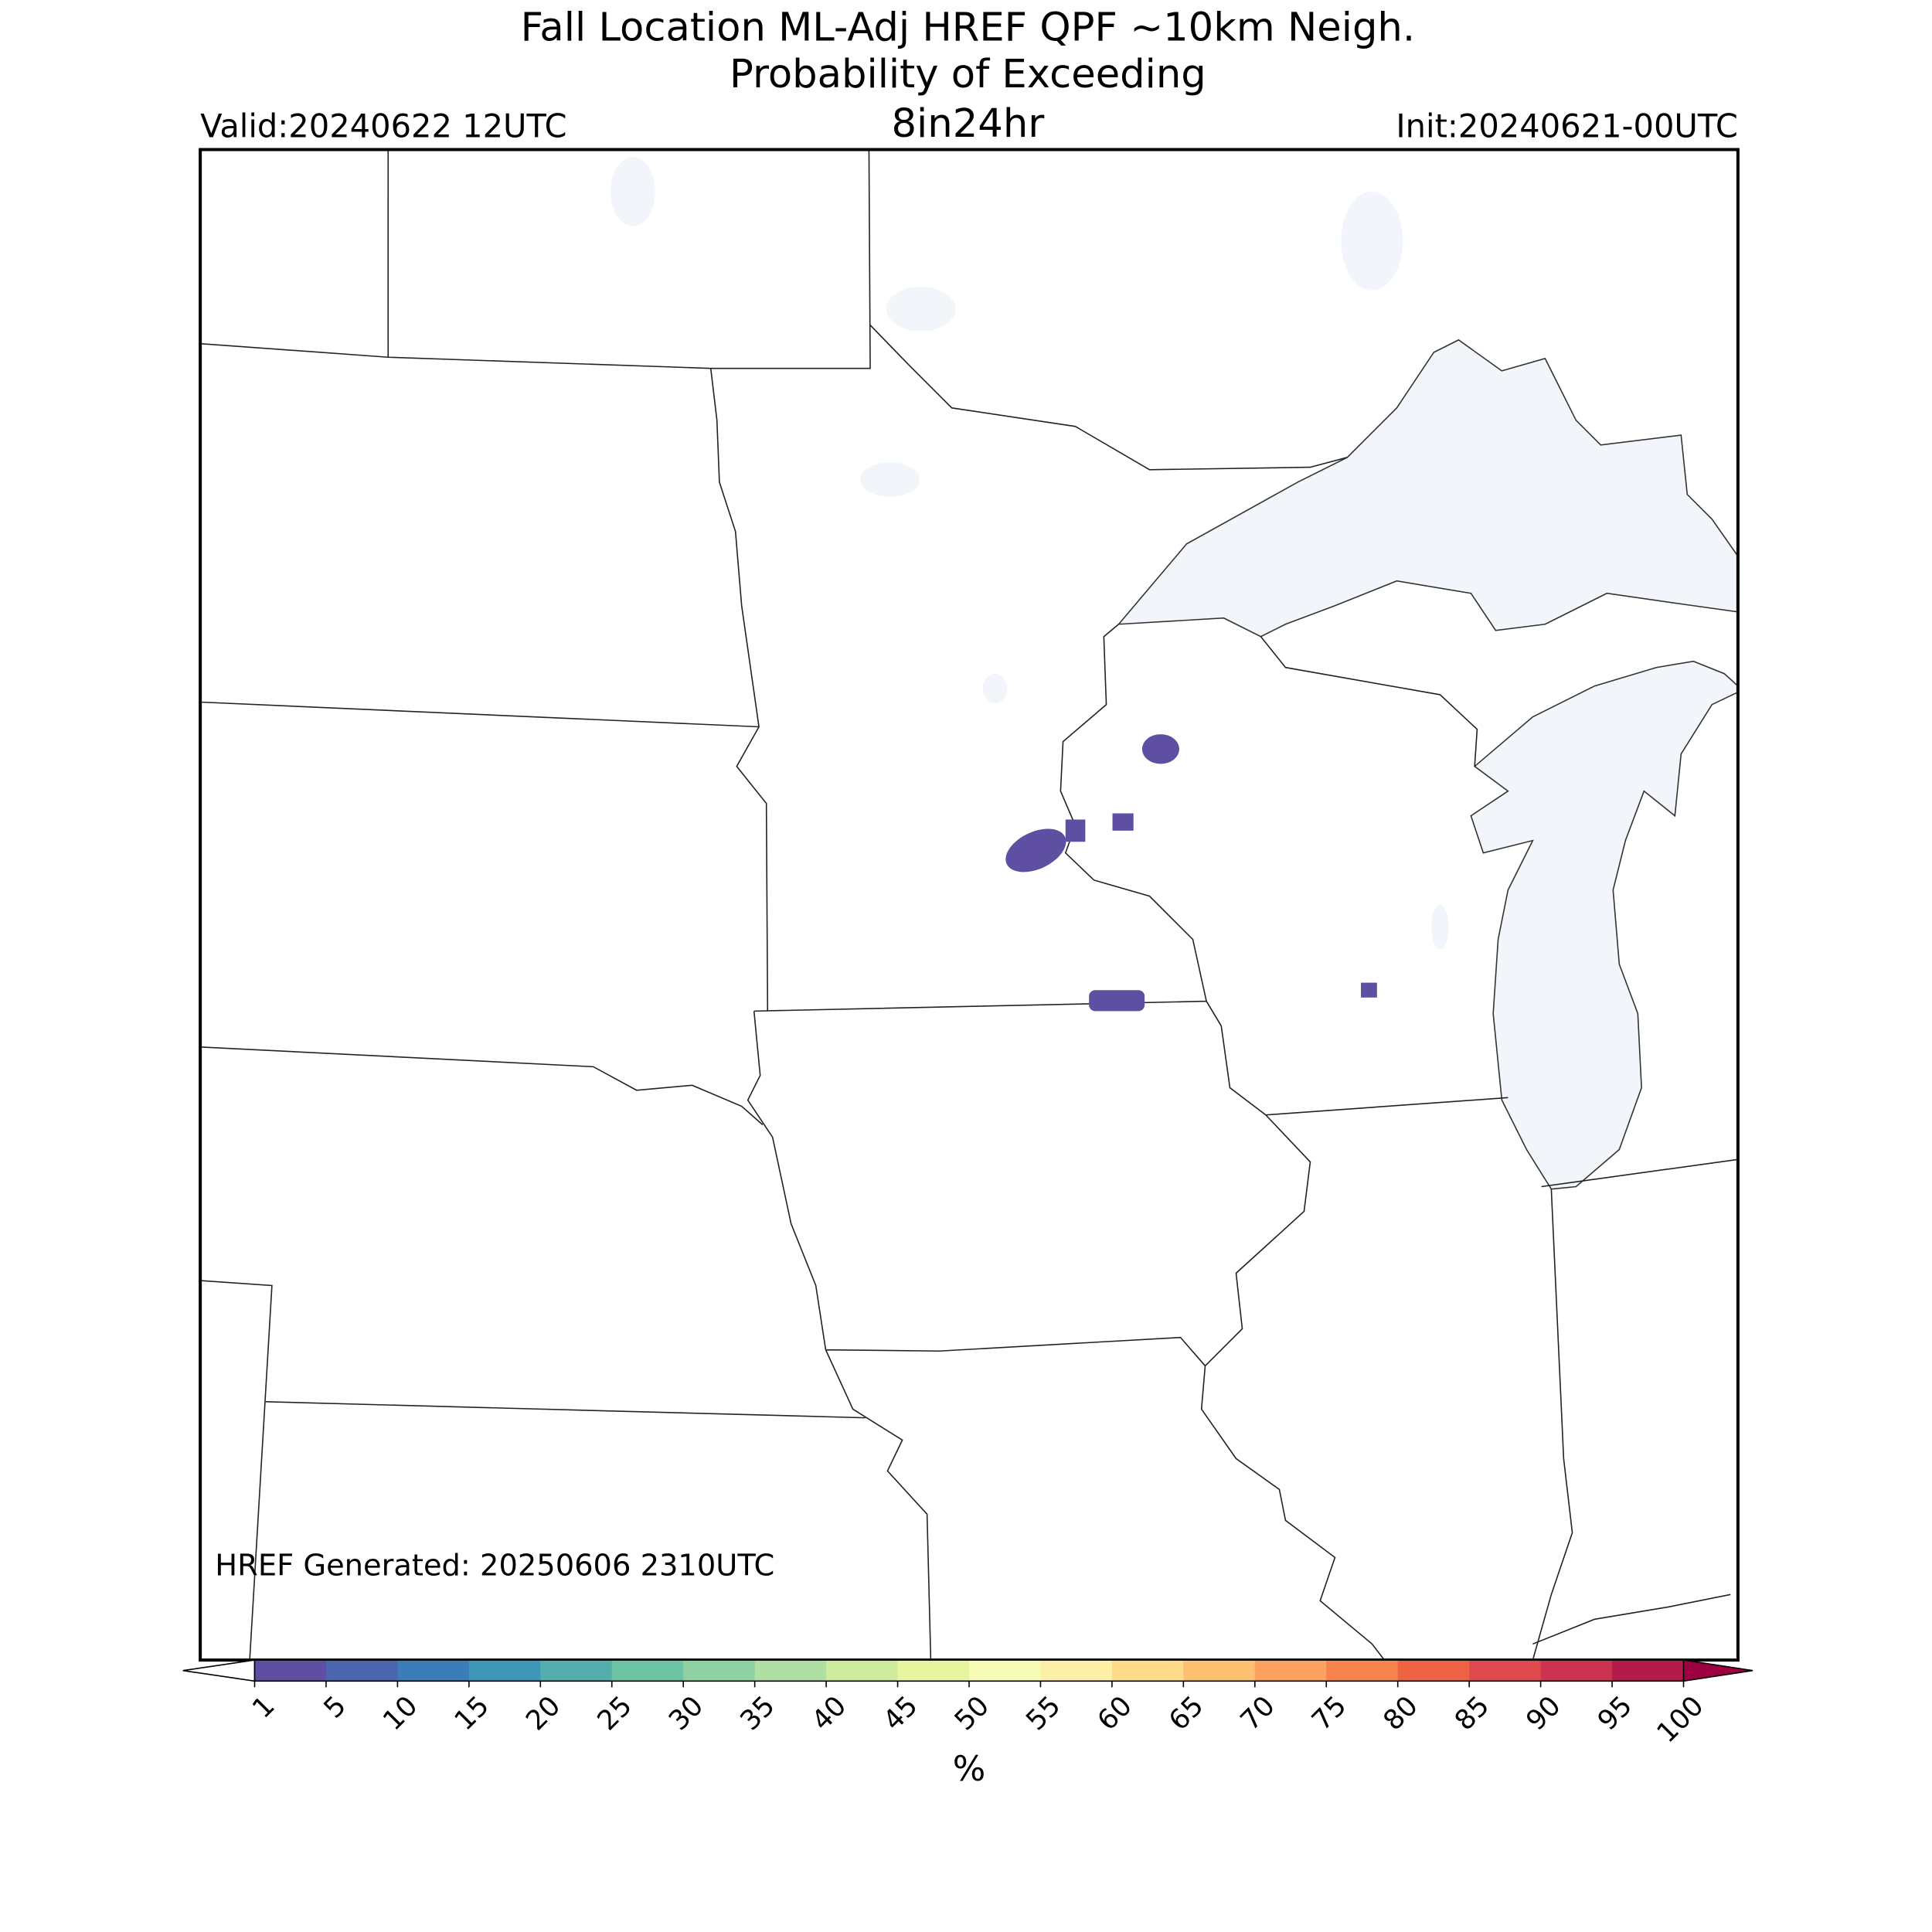  What do you see at coordinates (1257, 1714) in the screenshot?
I see `colorbar-tick-label: 70` at bounding box center [1257, 1714].